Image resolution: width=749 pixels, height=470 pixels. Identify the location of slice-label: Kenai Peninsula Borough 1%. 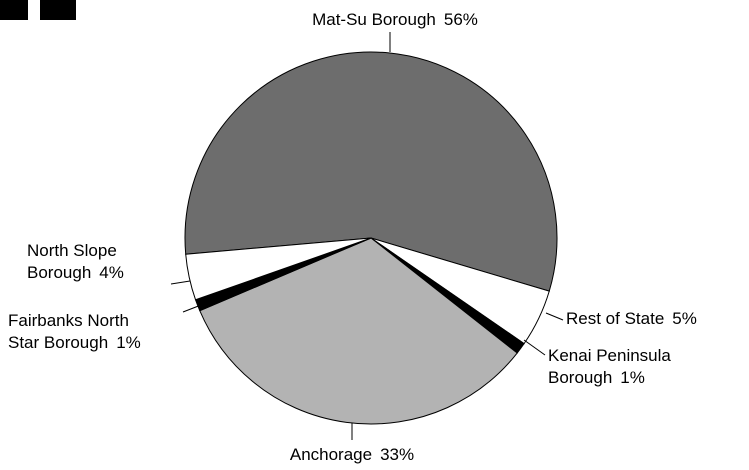
(618, 367).